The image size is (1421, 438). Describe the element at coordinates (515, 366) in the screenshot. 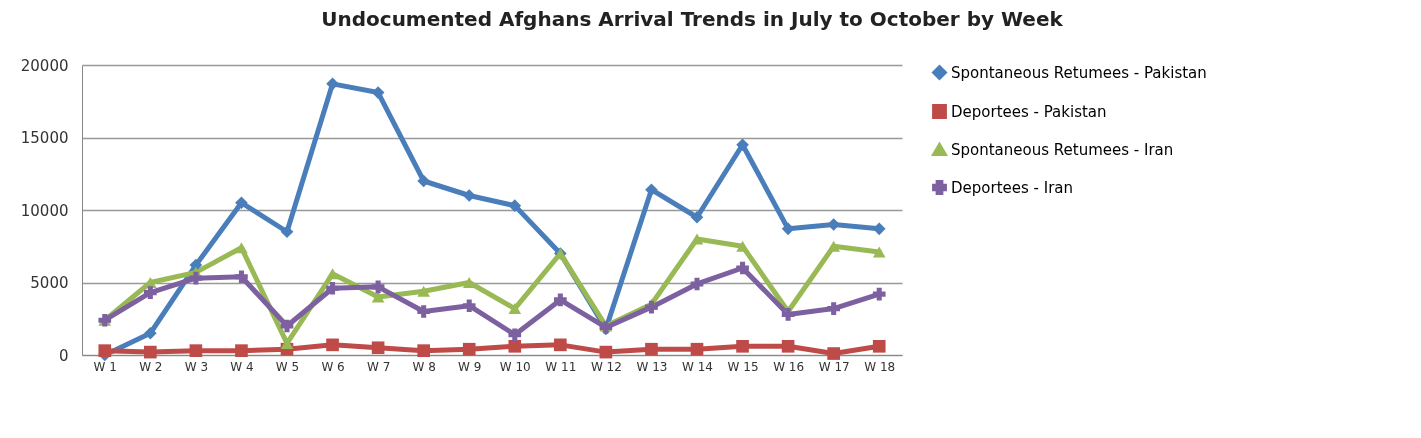

I see `x-tick-label: W 10` at that location.